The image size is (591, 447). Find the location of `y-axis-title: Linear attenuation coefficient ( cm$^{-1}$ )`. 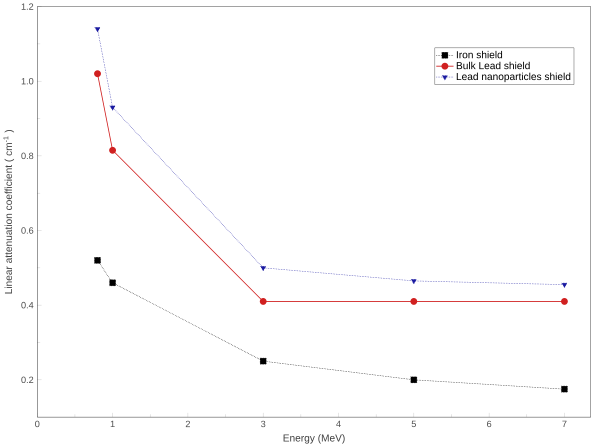

y-axis-title: Linear attenuation coefficient ( cm$^{-1}$ ) is located at coordinates (8, 212).